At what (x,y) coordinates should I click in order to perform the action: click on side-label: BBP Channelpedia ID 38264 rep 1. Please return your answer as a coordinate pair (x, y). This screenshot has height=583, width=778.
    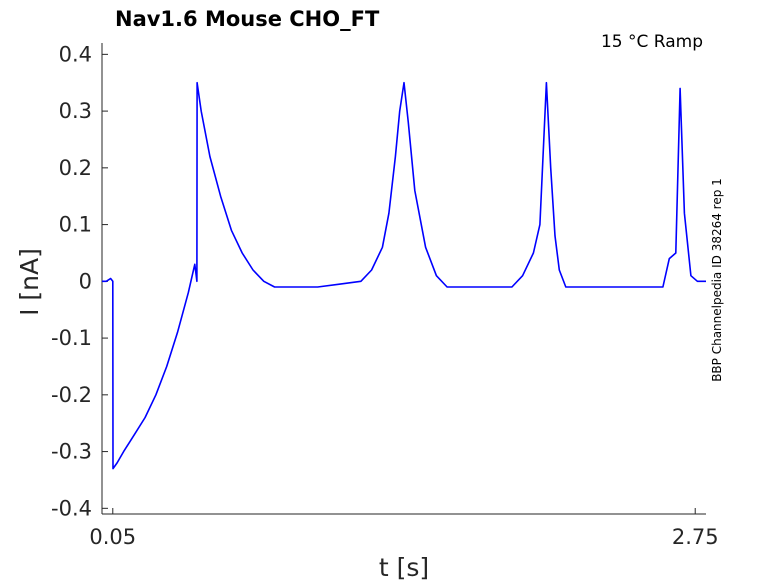
    Looking at the image, I should click on (717, 280).